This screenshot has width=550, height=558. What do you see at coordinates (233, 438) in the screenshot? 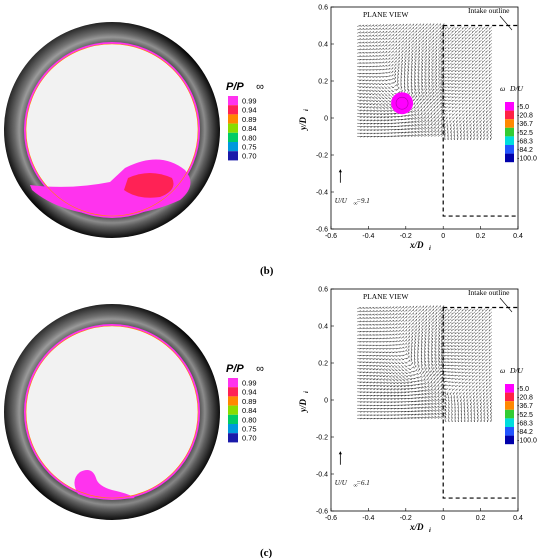
I see `pressure-legend-swatch` at bounding box center [233, 438].